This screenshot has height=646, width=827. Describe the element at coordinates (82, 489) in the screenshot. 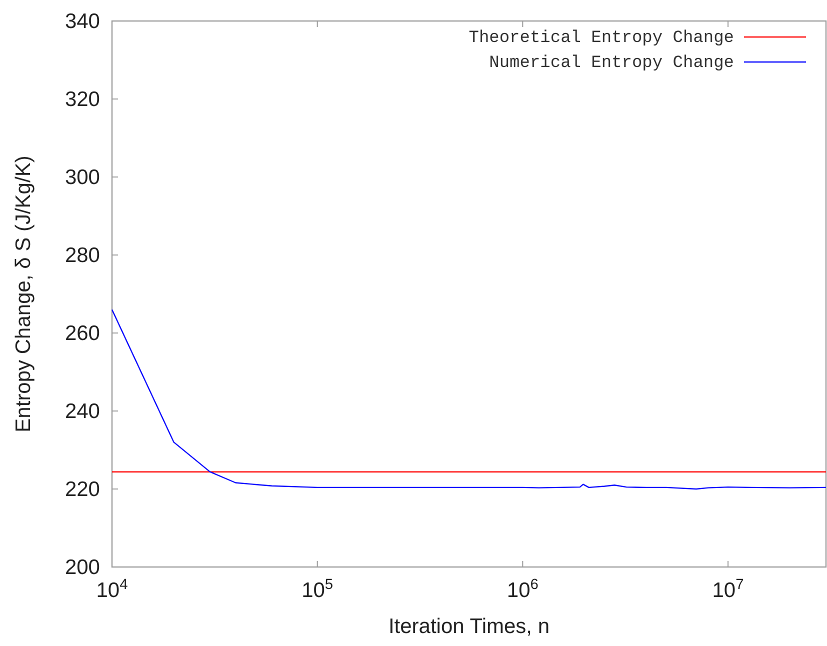

I see `y-tick-label: 220` at that location.